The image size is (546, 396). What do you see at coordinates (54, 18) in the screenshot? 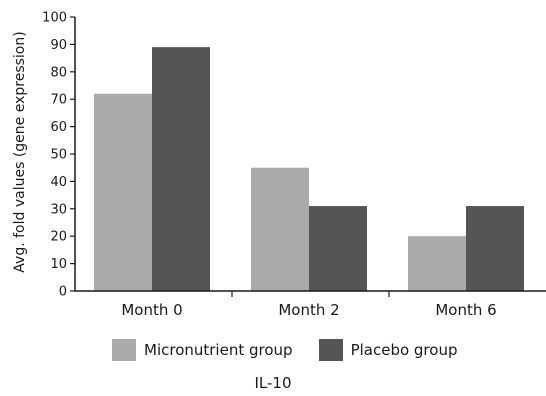
I see `y-tick-label: 100` at bounding box center [54, 18].